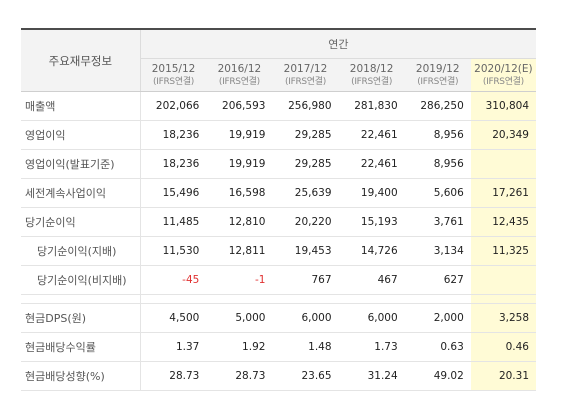 This screenshot has height=409, width=564. What do you see at coordinates (503, 193) in the screenshot?
I see `estimate-cell: 17,261` at bounding box center [503, 193].